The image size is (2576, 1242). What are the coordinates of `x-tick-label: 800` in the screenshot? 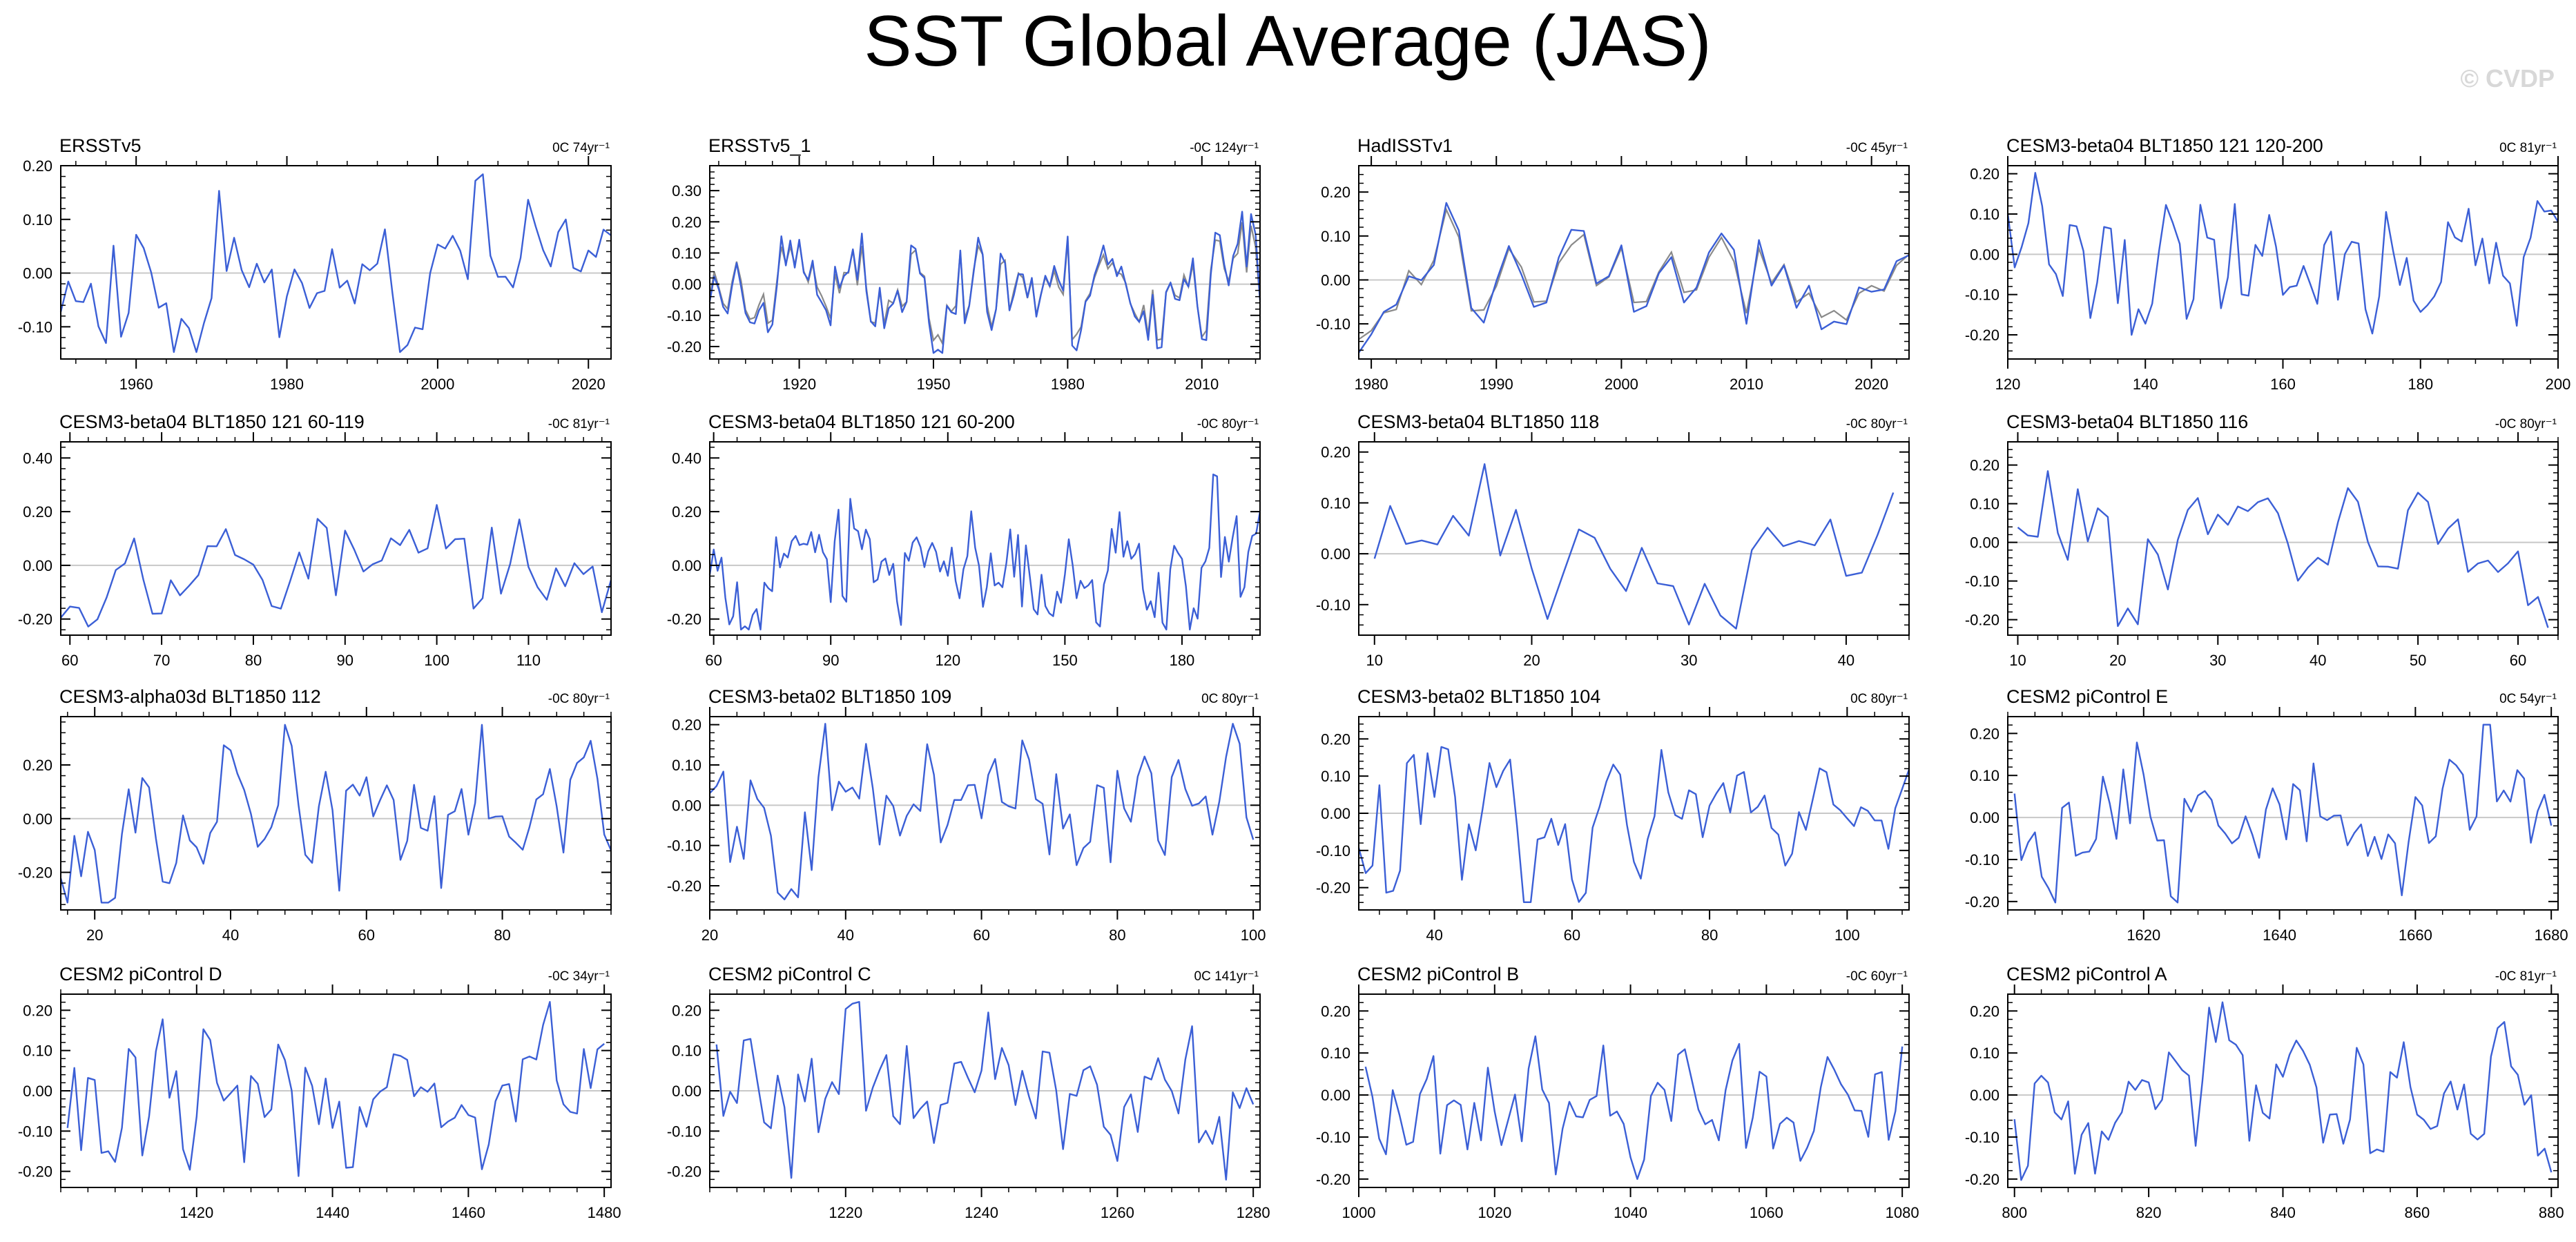 It's located at (2015, 1212).